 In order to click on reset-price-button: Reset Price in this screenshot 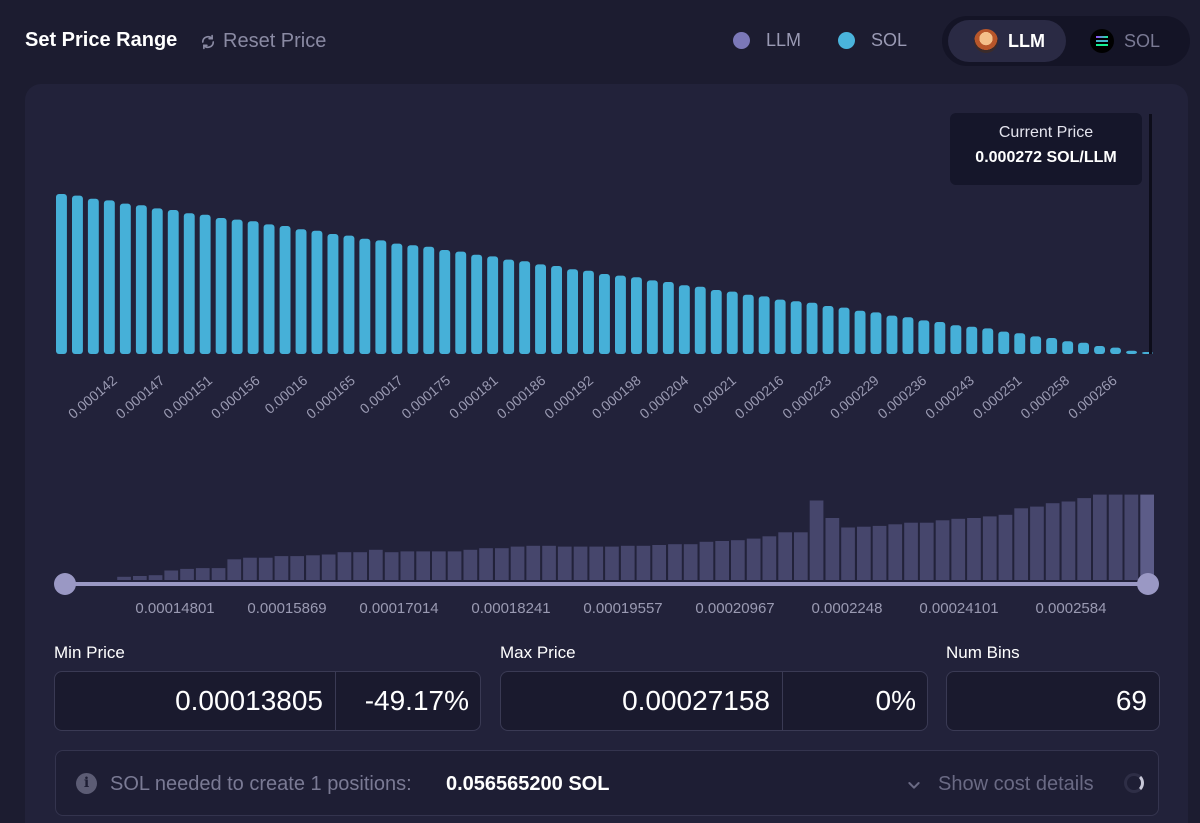, I will do `click(262, 41)`.